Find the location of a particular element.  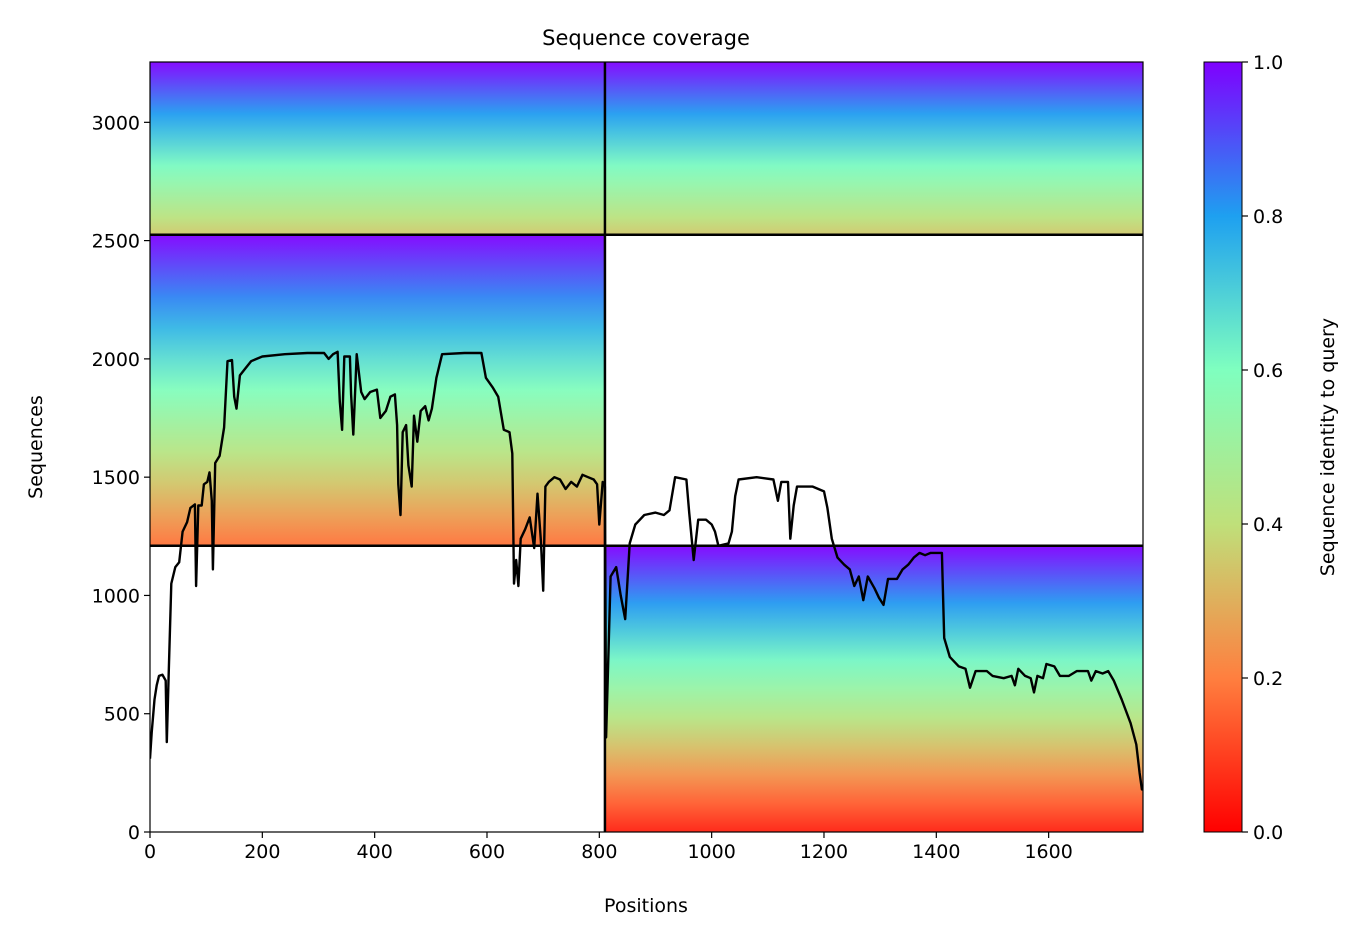

y-axis-ticks: 0 500 1000 1500 2000 2500 3000 is located at coordinates (121, 478).